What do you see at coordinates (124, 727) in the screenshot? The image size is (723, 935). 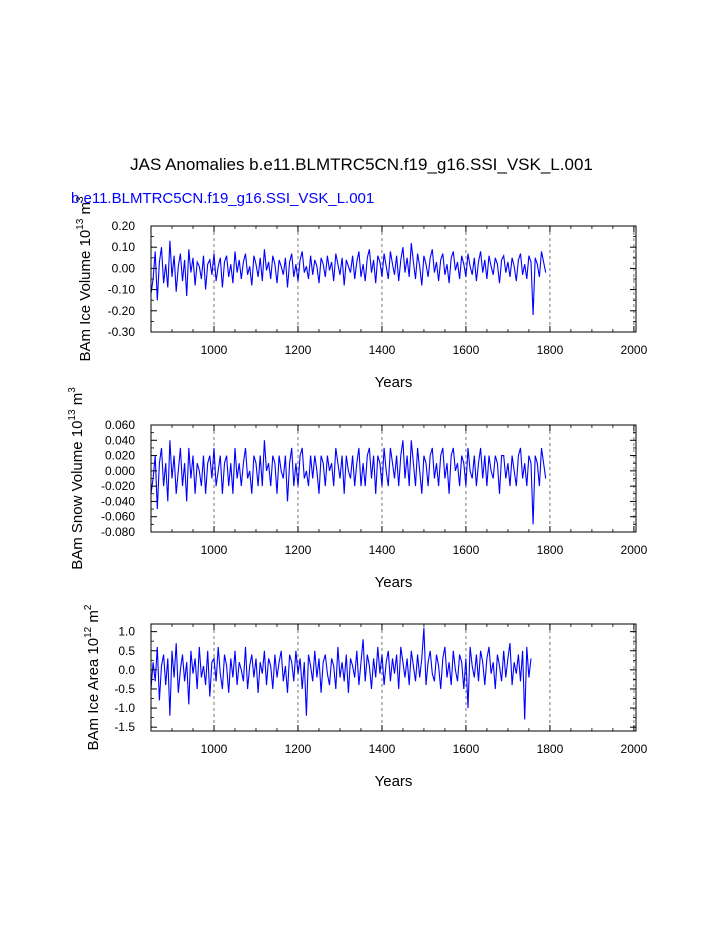 I see `y-tick-label: -1.5` at bounding box center [124, 727].